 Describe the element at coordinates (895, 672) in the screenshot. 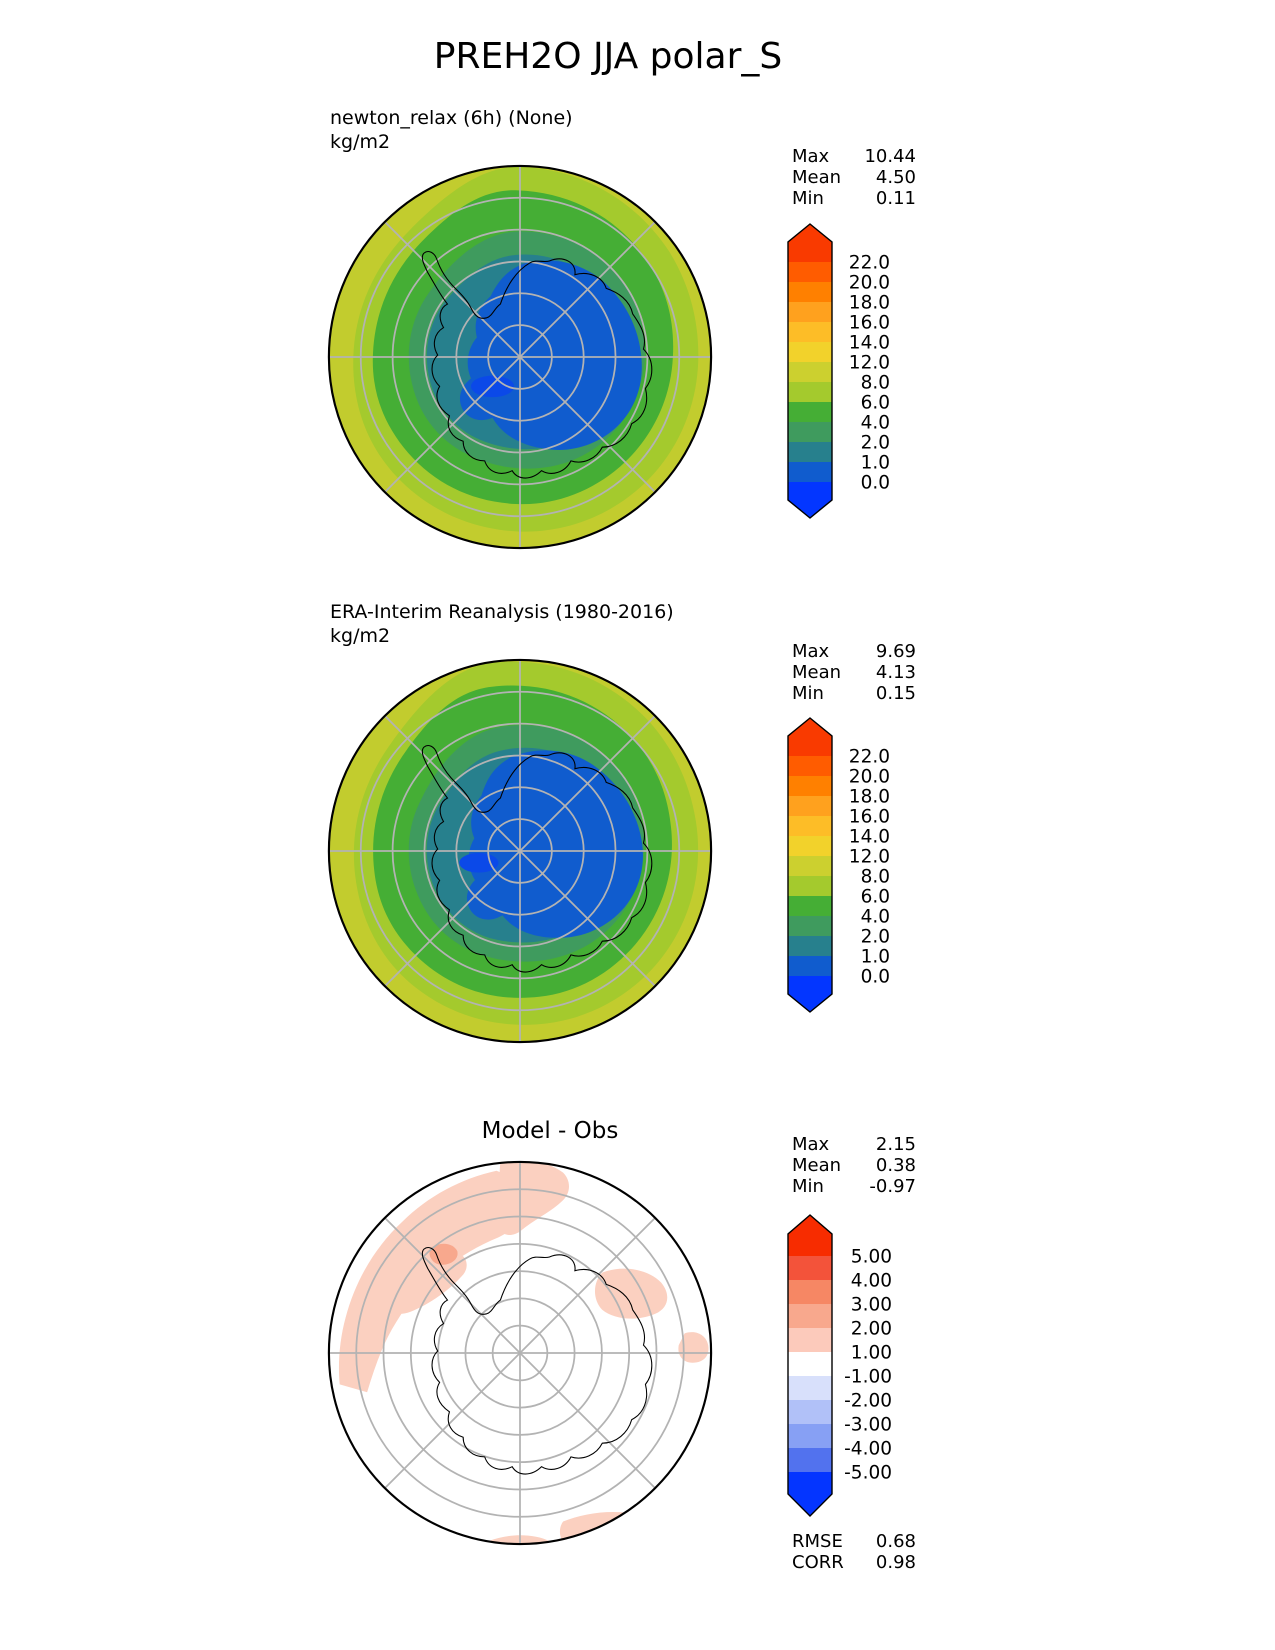

I see `stat-value: 4.13` at that location.